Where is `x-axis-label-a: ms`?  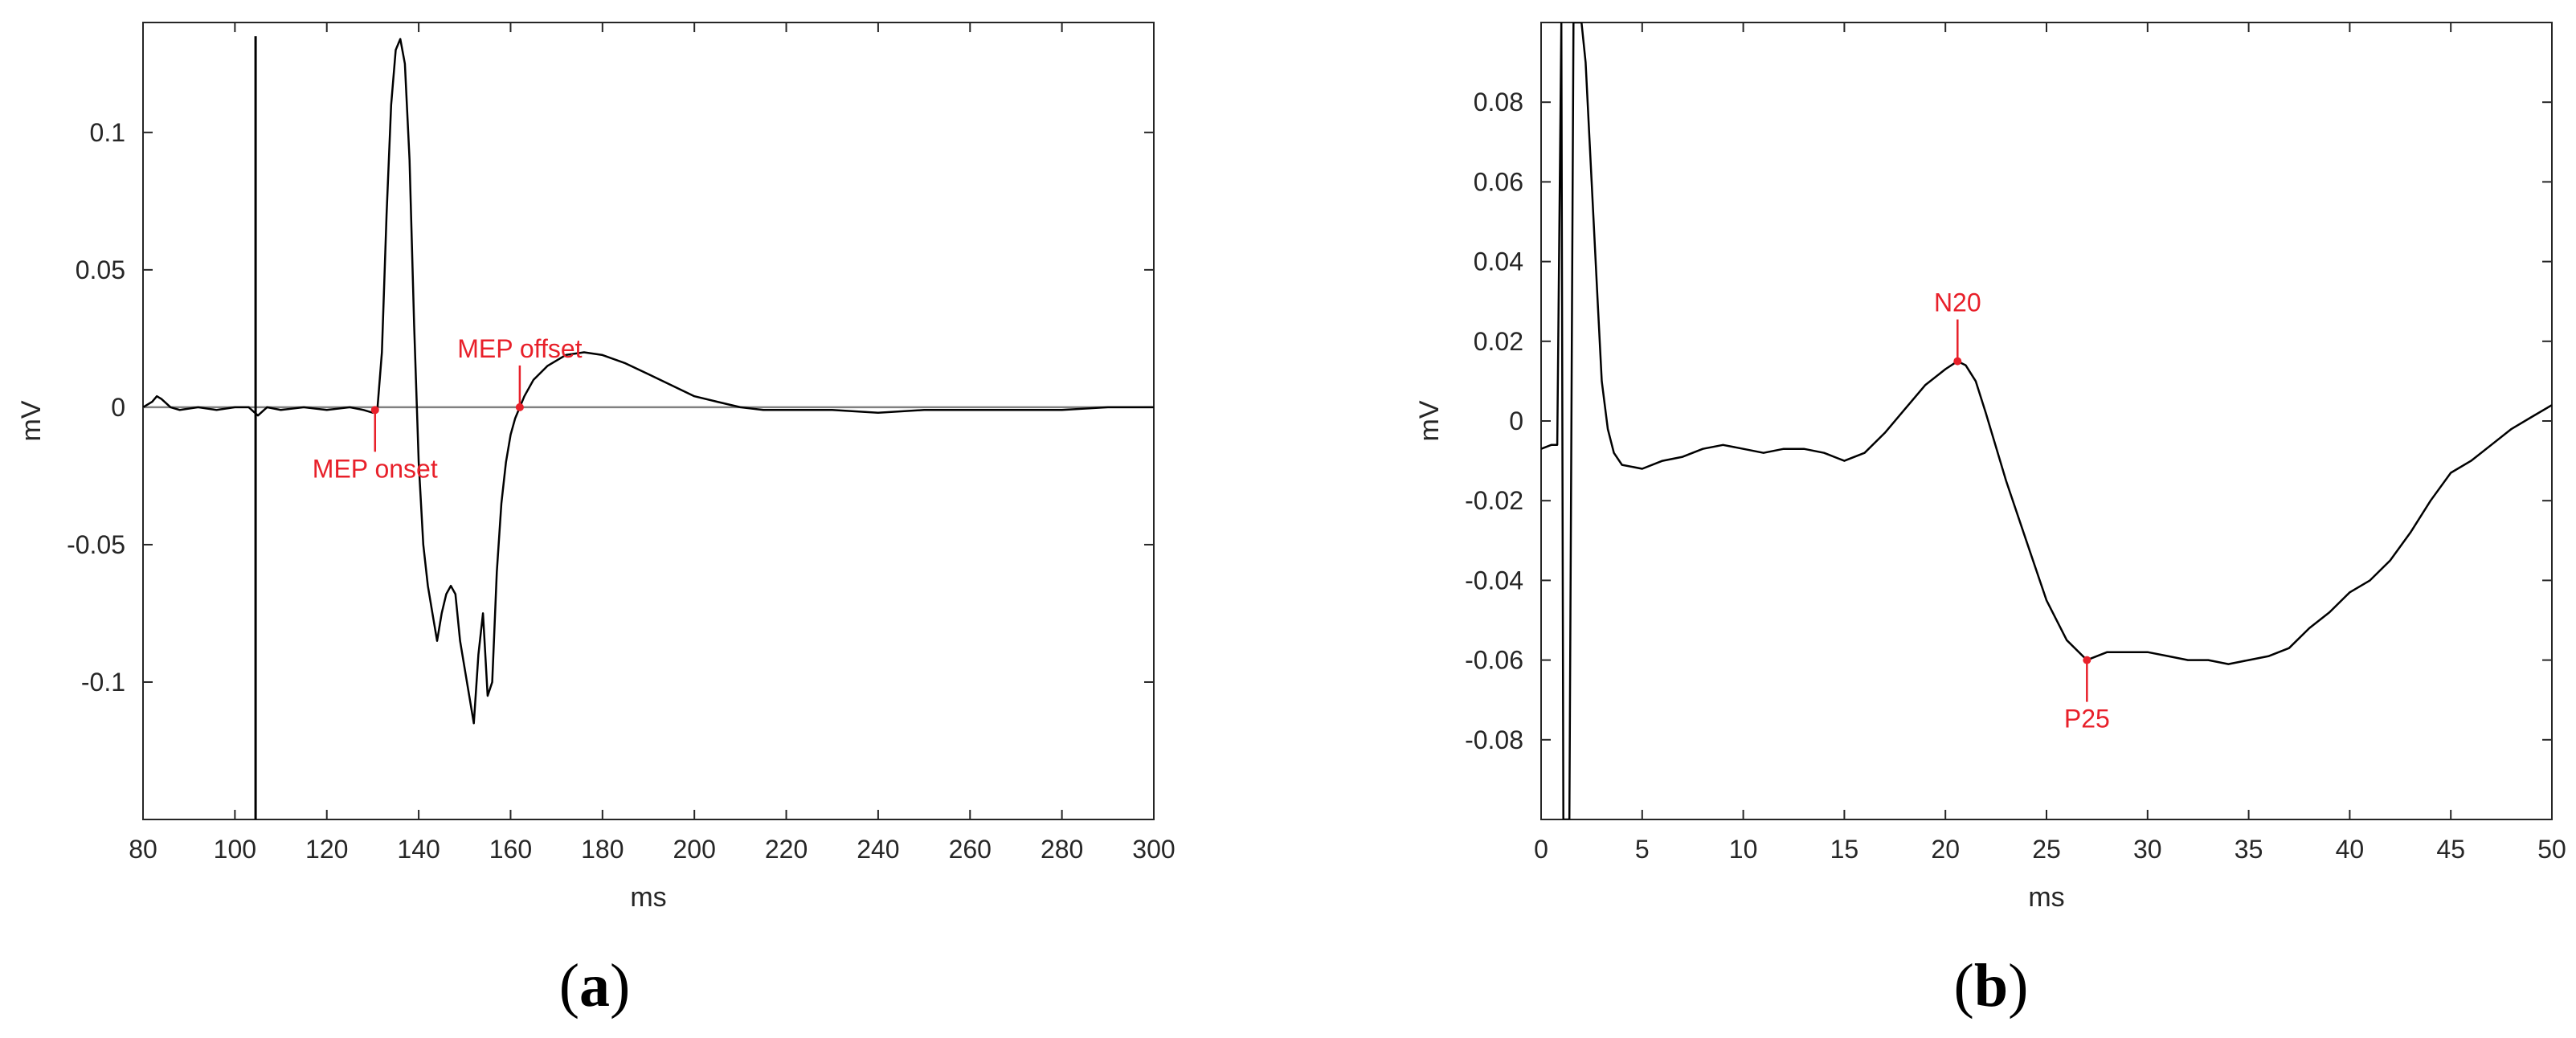
x-axis-label-a: ms is located at coordinates (648, 897).